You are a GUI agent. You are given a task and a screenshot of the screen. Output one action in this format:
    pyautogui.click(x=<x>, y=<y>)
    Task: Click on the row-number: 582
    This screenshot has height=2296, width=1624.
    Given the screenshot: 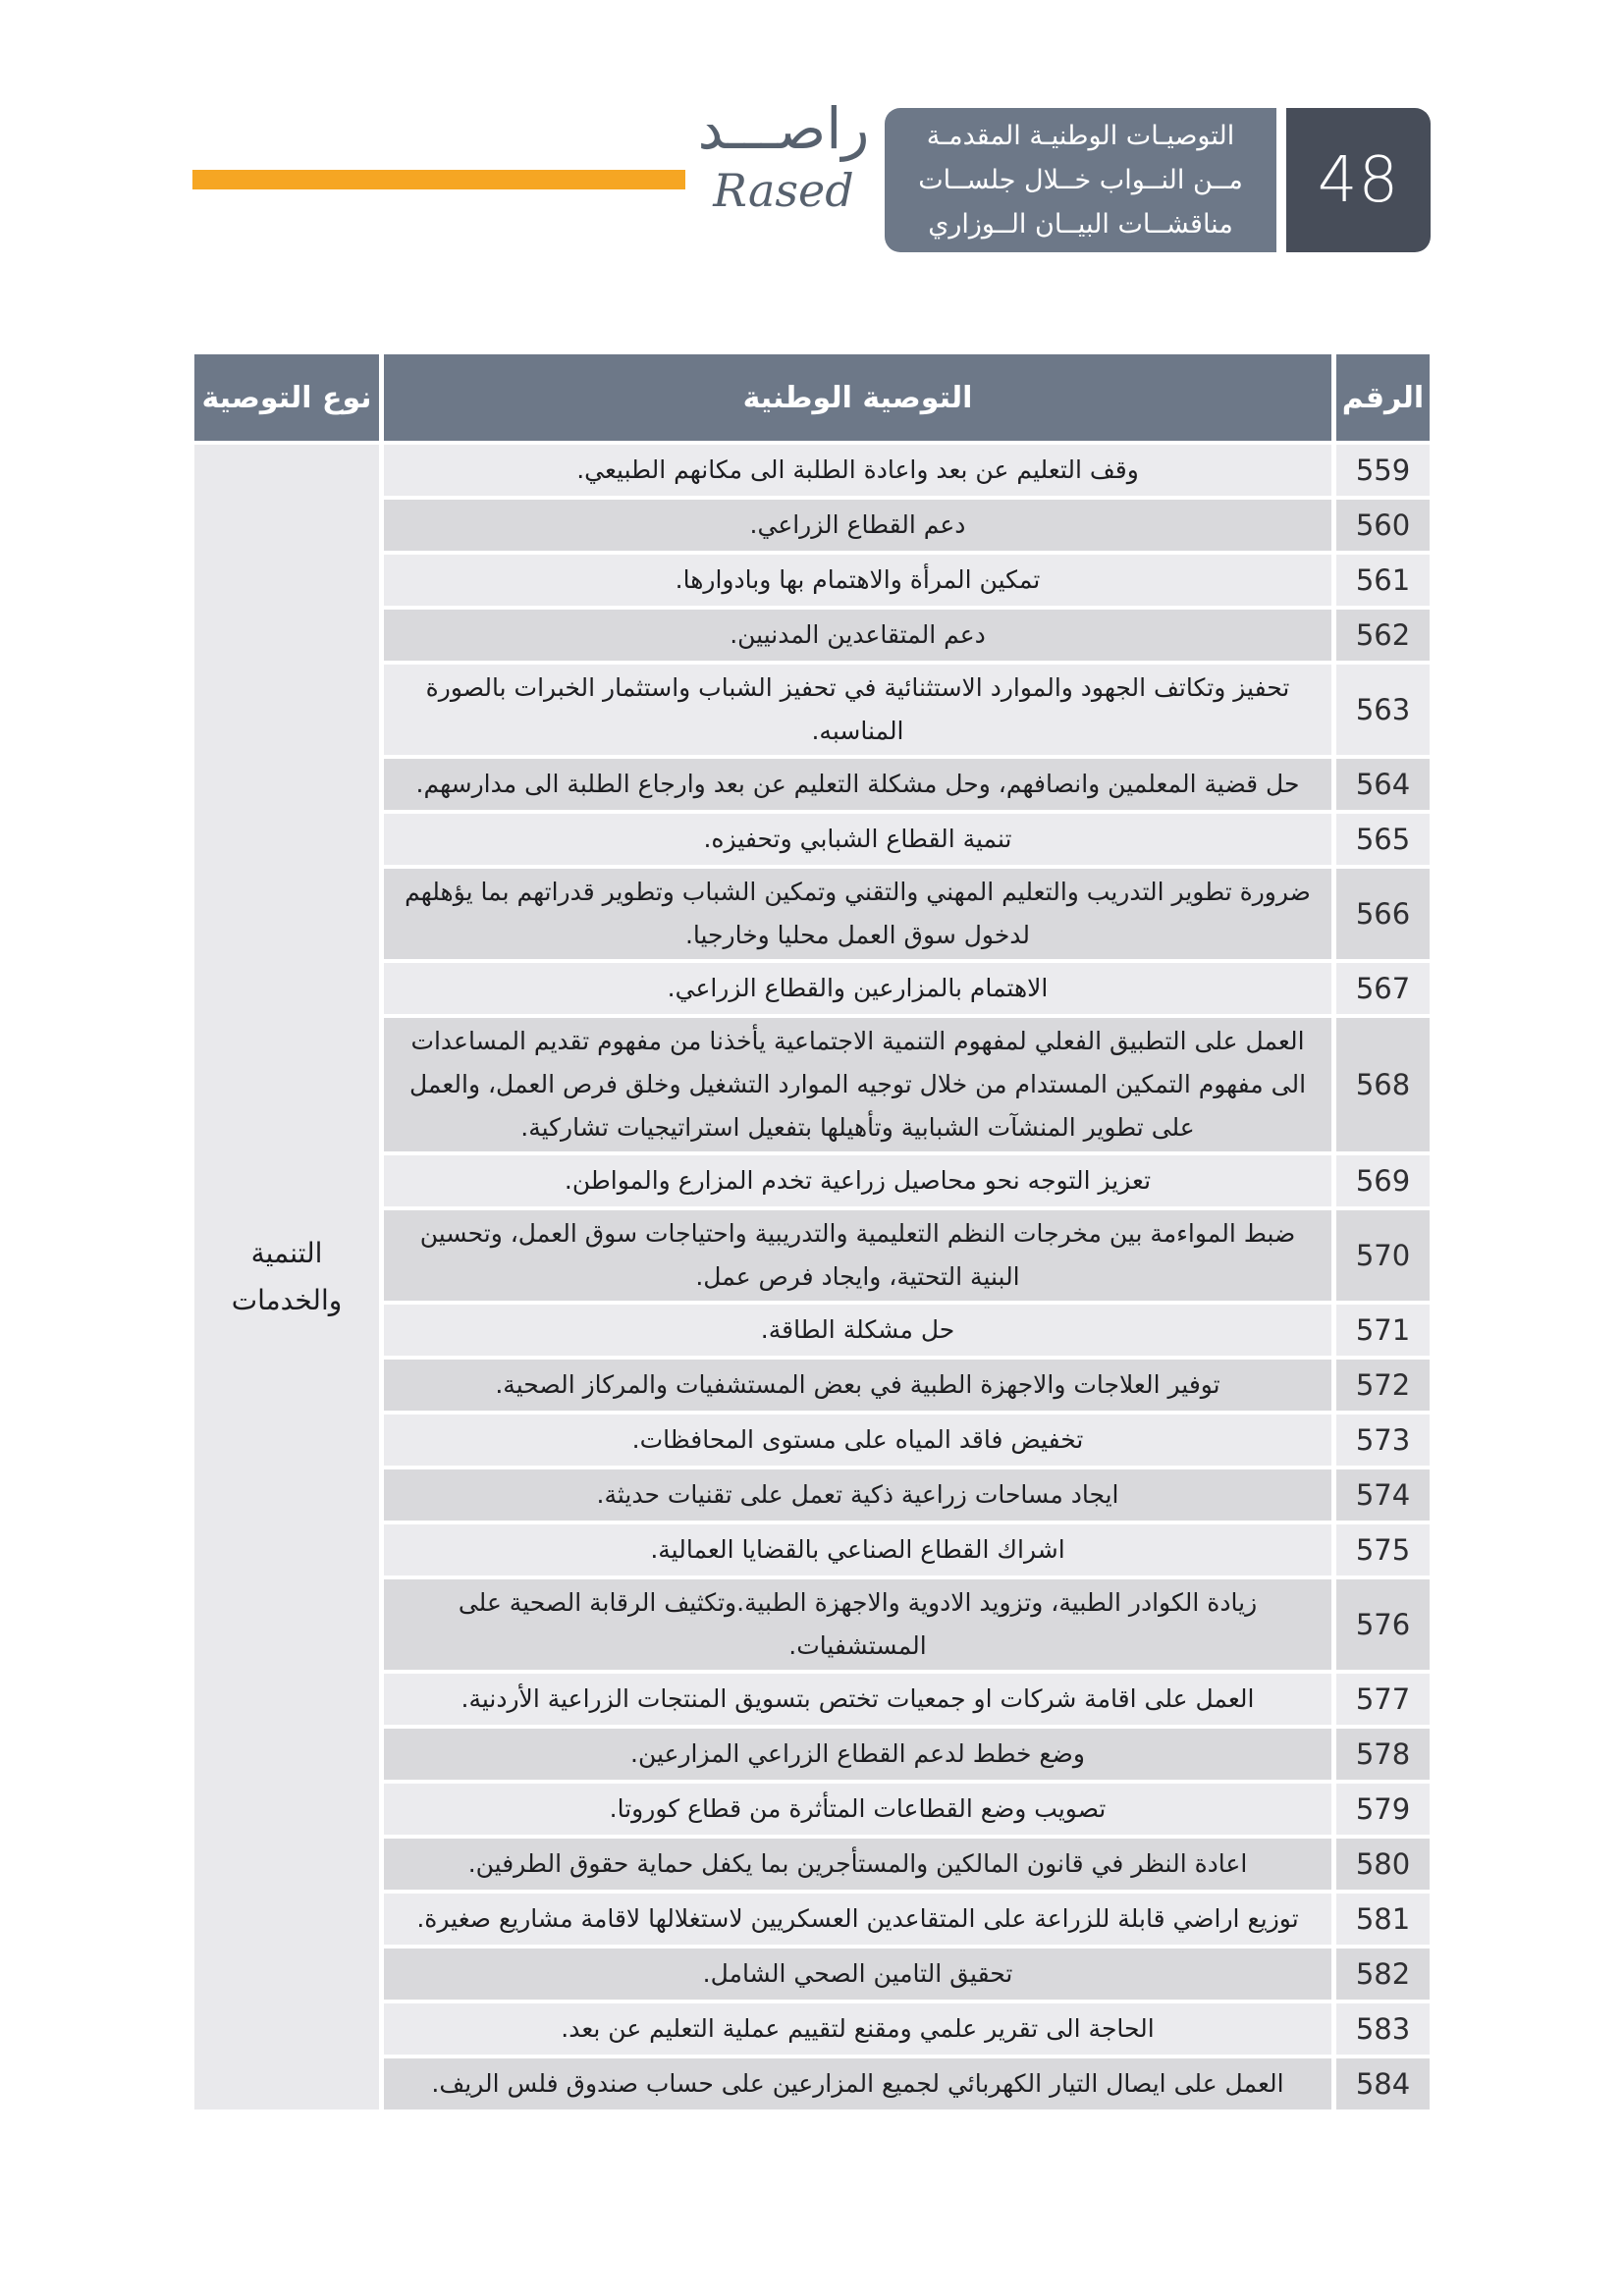 What is the action you would take?
    pyautogui.click(x=1383, y=1974)
    